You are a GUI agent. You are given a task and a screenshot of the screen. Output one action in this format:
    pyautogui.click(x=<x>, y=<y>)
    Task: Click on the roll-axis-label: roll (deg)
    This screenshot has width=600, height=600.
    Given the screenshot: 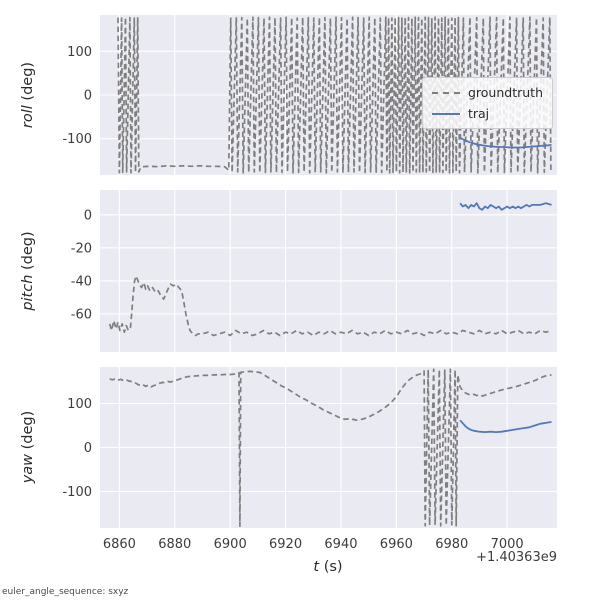 What is the action you would take?
    pyautogui.click(x=28, y=95)
    